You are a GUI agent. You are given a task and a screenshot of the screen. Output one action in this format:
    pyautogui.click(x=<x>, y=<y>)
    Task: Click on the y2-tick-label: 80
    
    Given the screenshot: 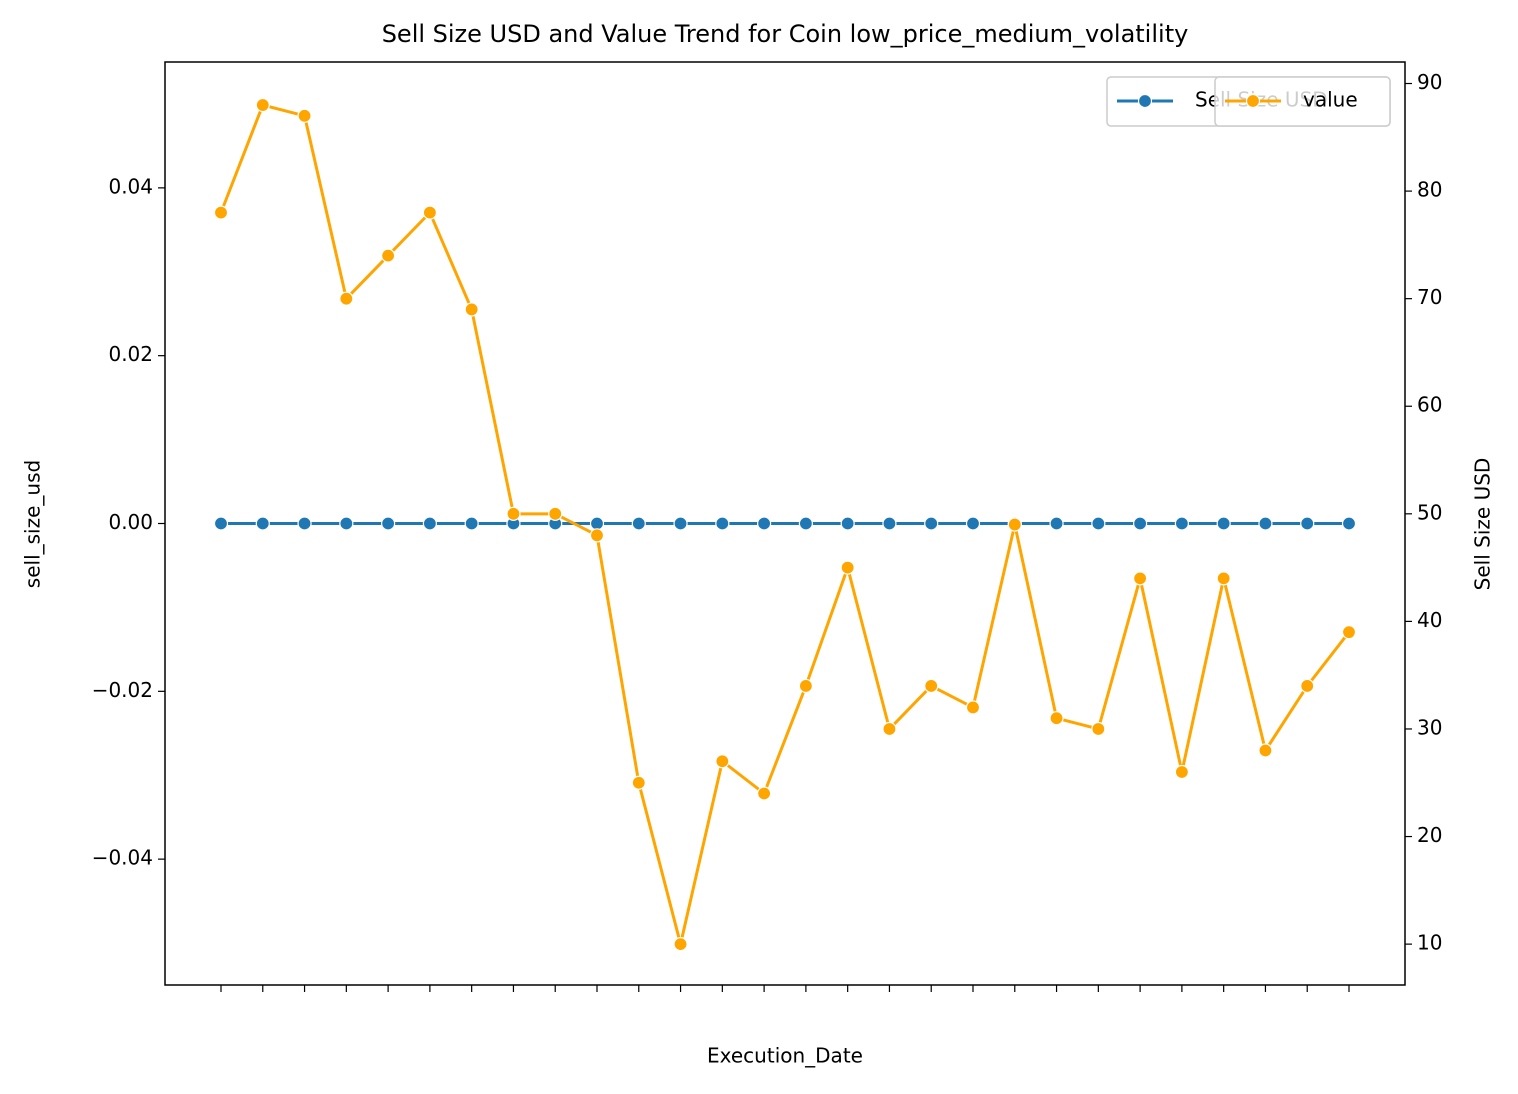 What is the action you would take?
    pyautogui.click(x=1429, y=190)
    